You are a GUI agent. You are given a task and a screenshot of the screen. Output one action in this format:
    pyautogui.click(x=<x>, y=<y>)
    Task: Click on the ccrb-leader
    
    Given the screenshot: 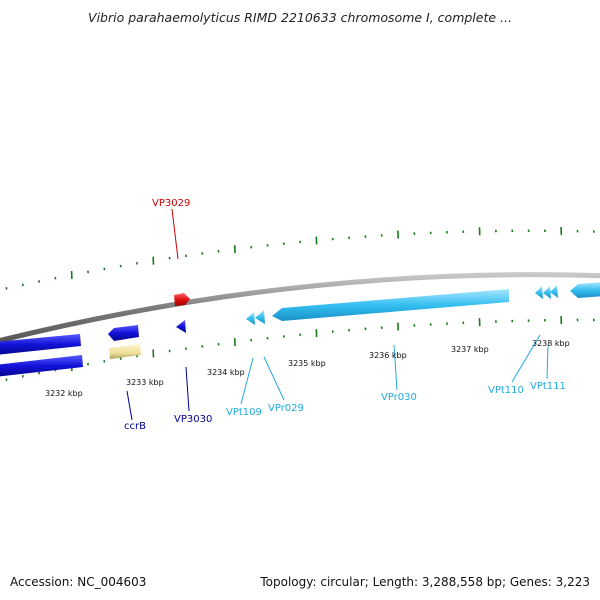 What is the action you would take?
    pyautogui.click(x=129, y=405)
    